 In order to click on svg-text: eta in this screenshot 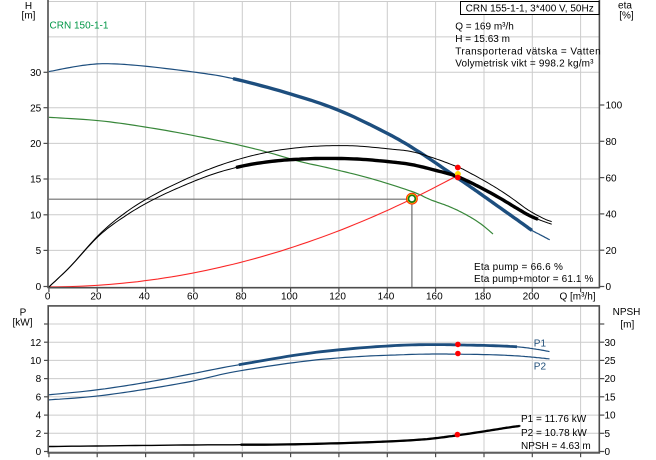, I will do `click(625, 6)`.